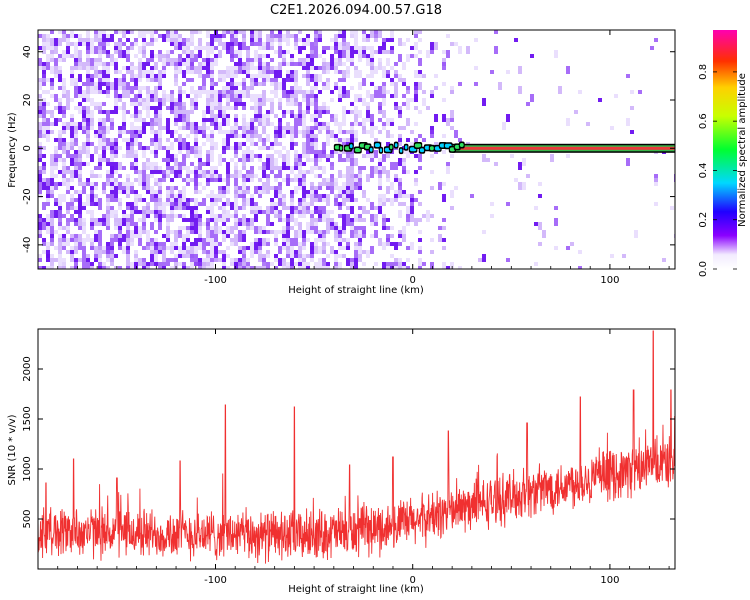 The image size is (750, 600). Describe the element at coordinates (27, 51) in the screenshot. I see `spectrogram-y-tick-label: 40` at that location.